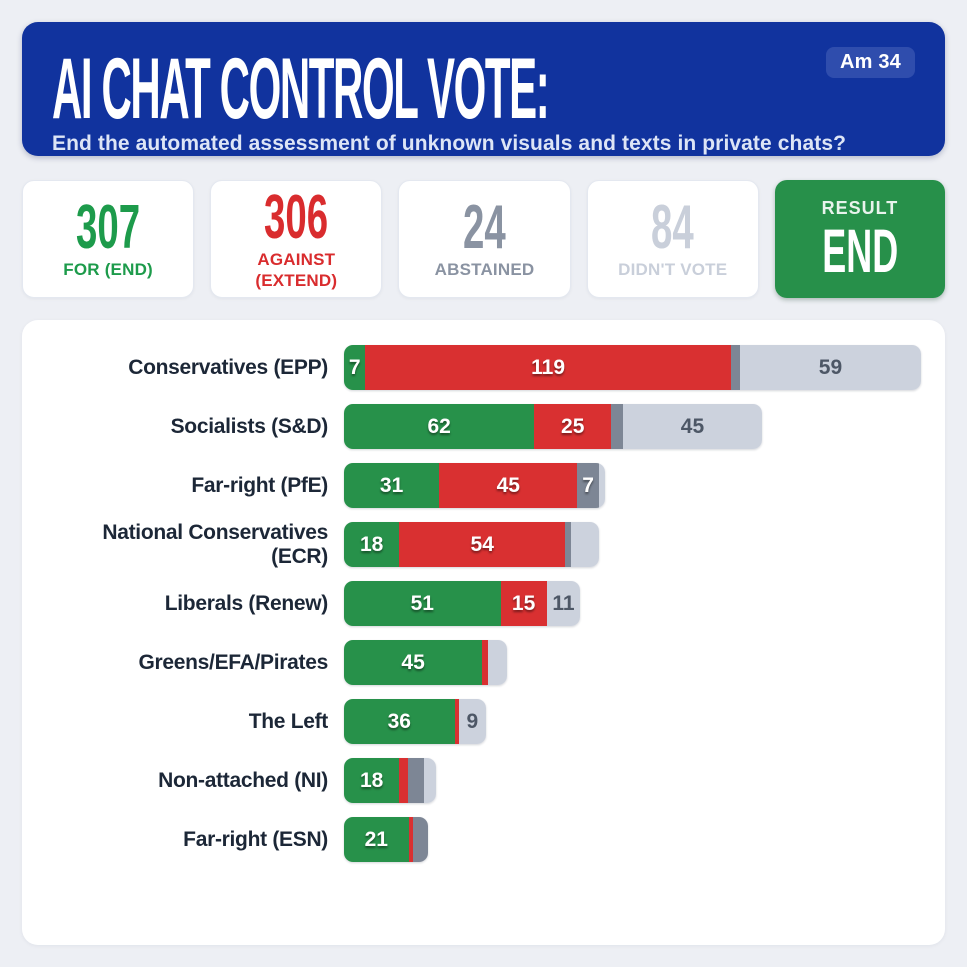 The width and height of the screenshot is (967, 967). What do you see at coordinates (243, 780) in the screenshot?
I see `group-label: Non-attached (NI)` at bounding box center [243, 780].